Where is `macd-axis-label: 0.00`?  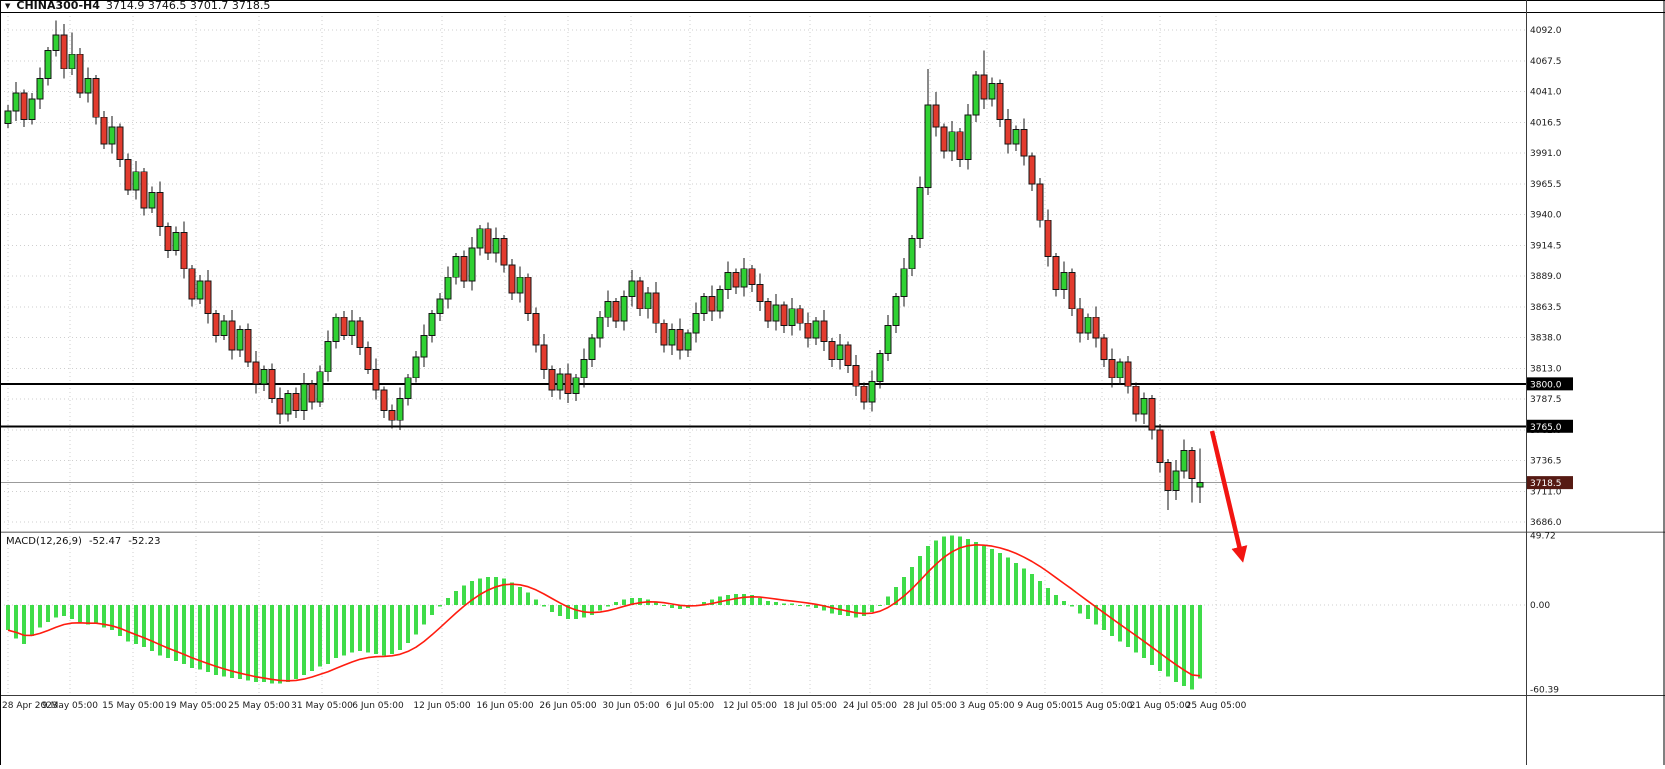
macd-axis-label: 0.00 is located at coordinates (1540, 606).